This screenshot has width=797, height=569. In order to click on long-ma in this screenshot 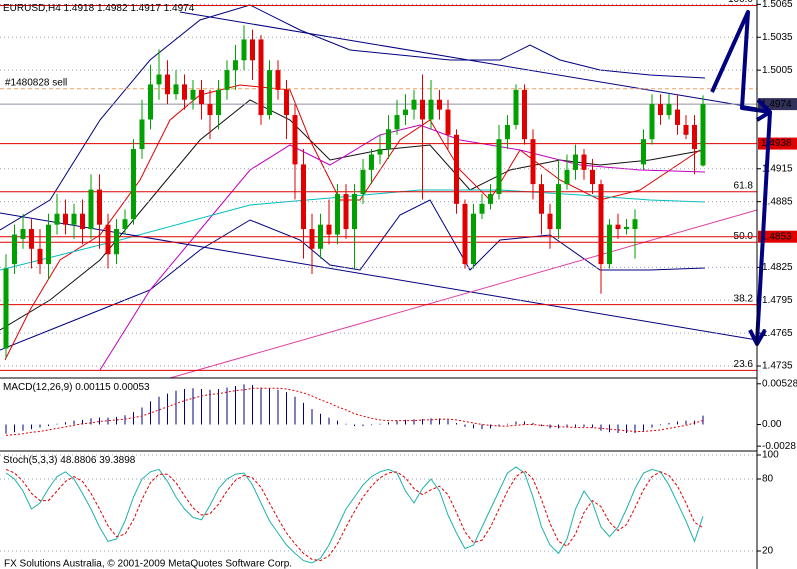, I will do `click(353, 230)`.